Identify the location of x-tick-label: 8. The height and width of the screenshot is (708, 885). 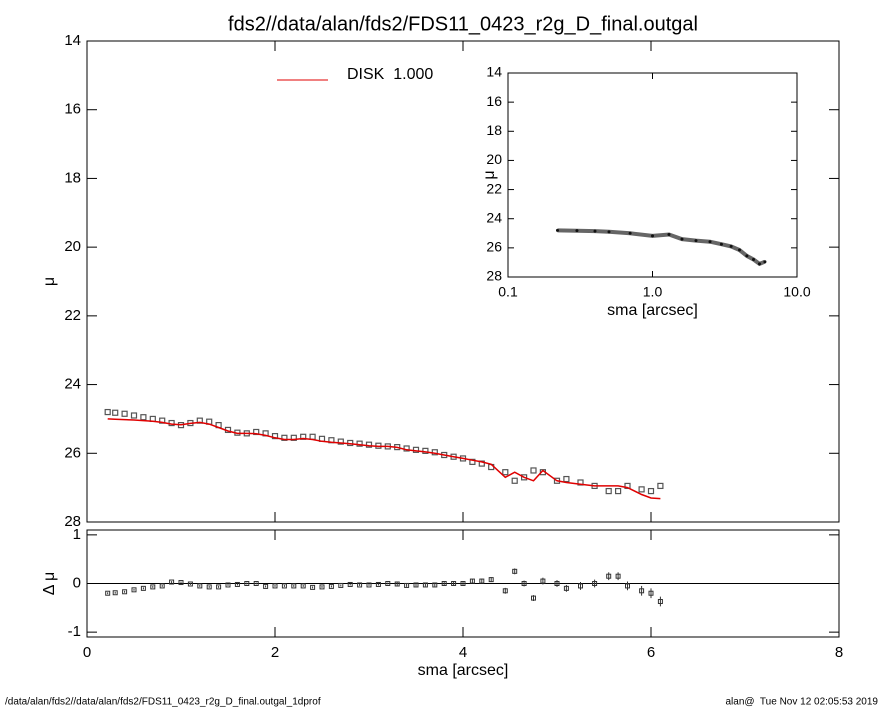
(839, 652).